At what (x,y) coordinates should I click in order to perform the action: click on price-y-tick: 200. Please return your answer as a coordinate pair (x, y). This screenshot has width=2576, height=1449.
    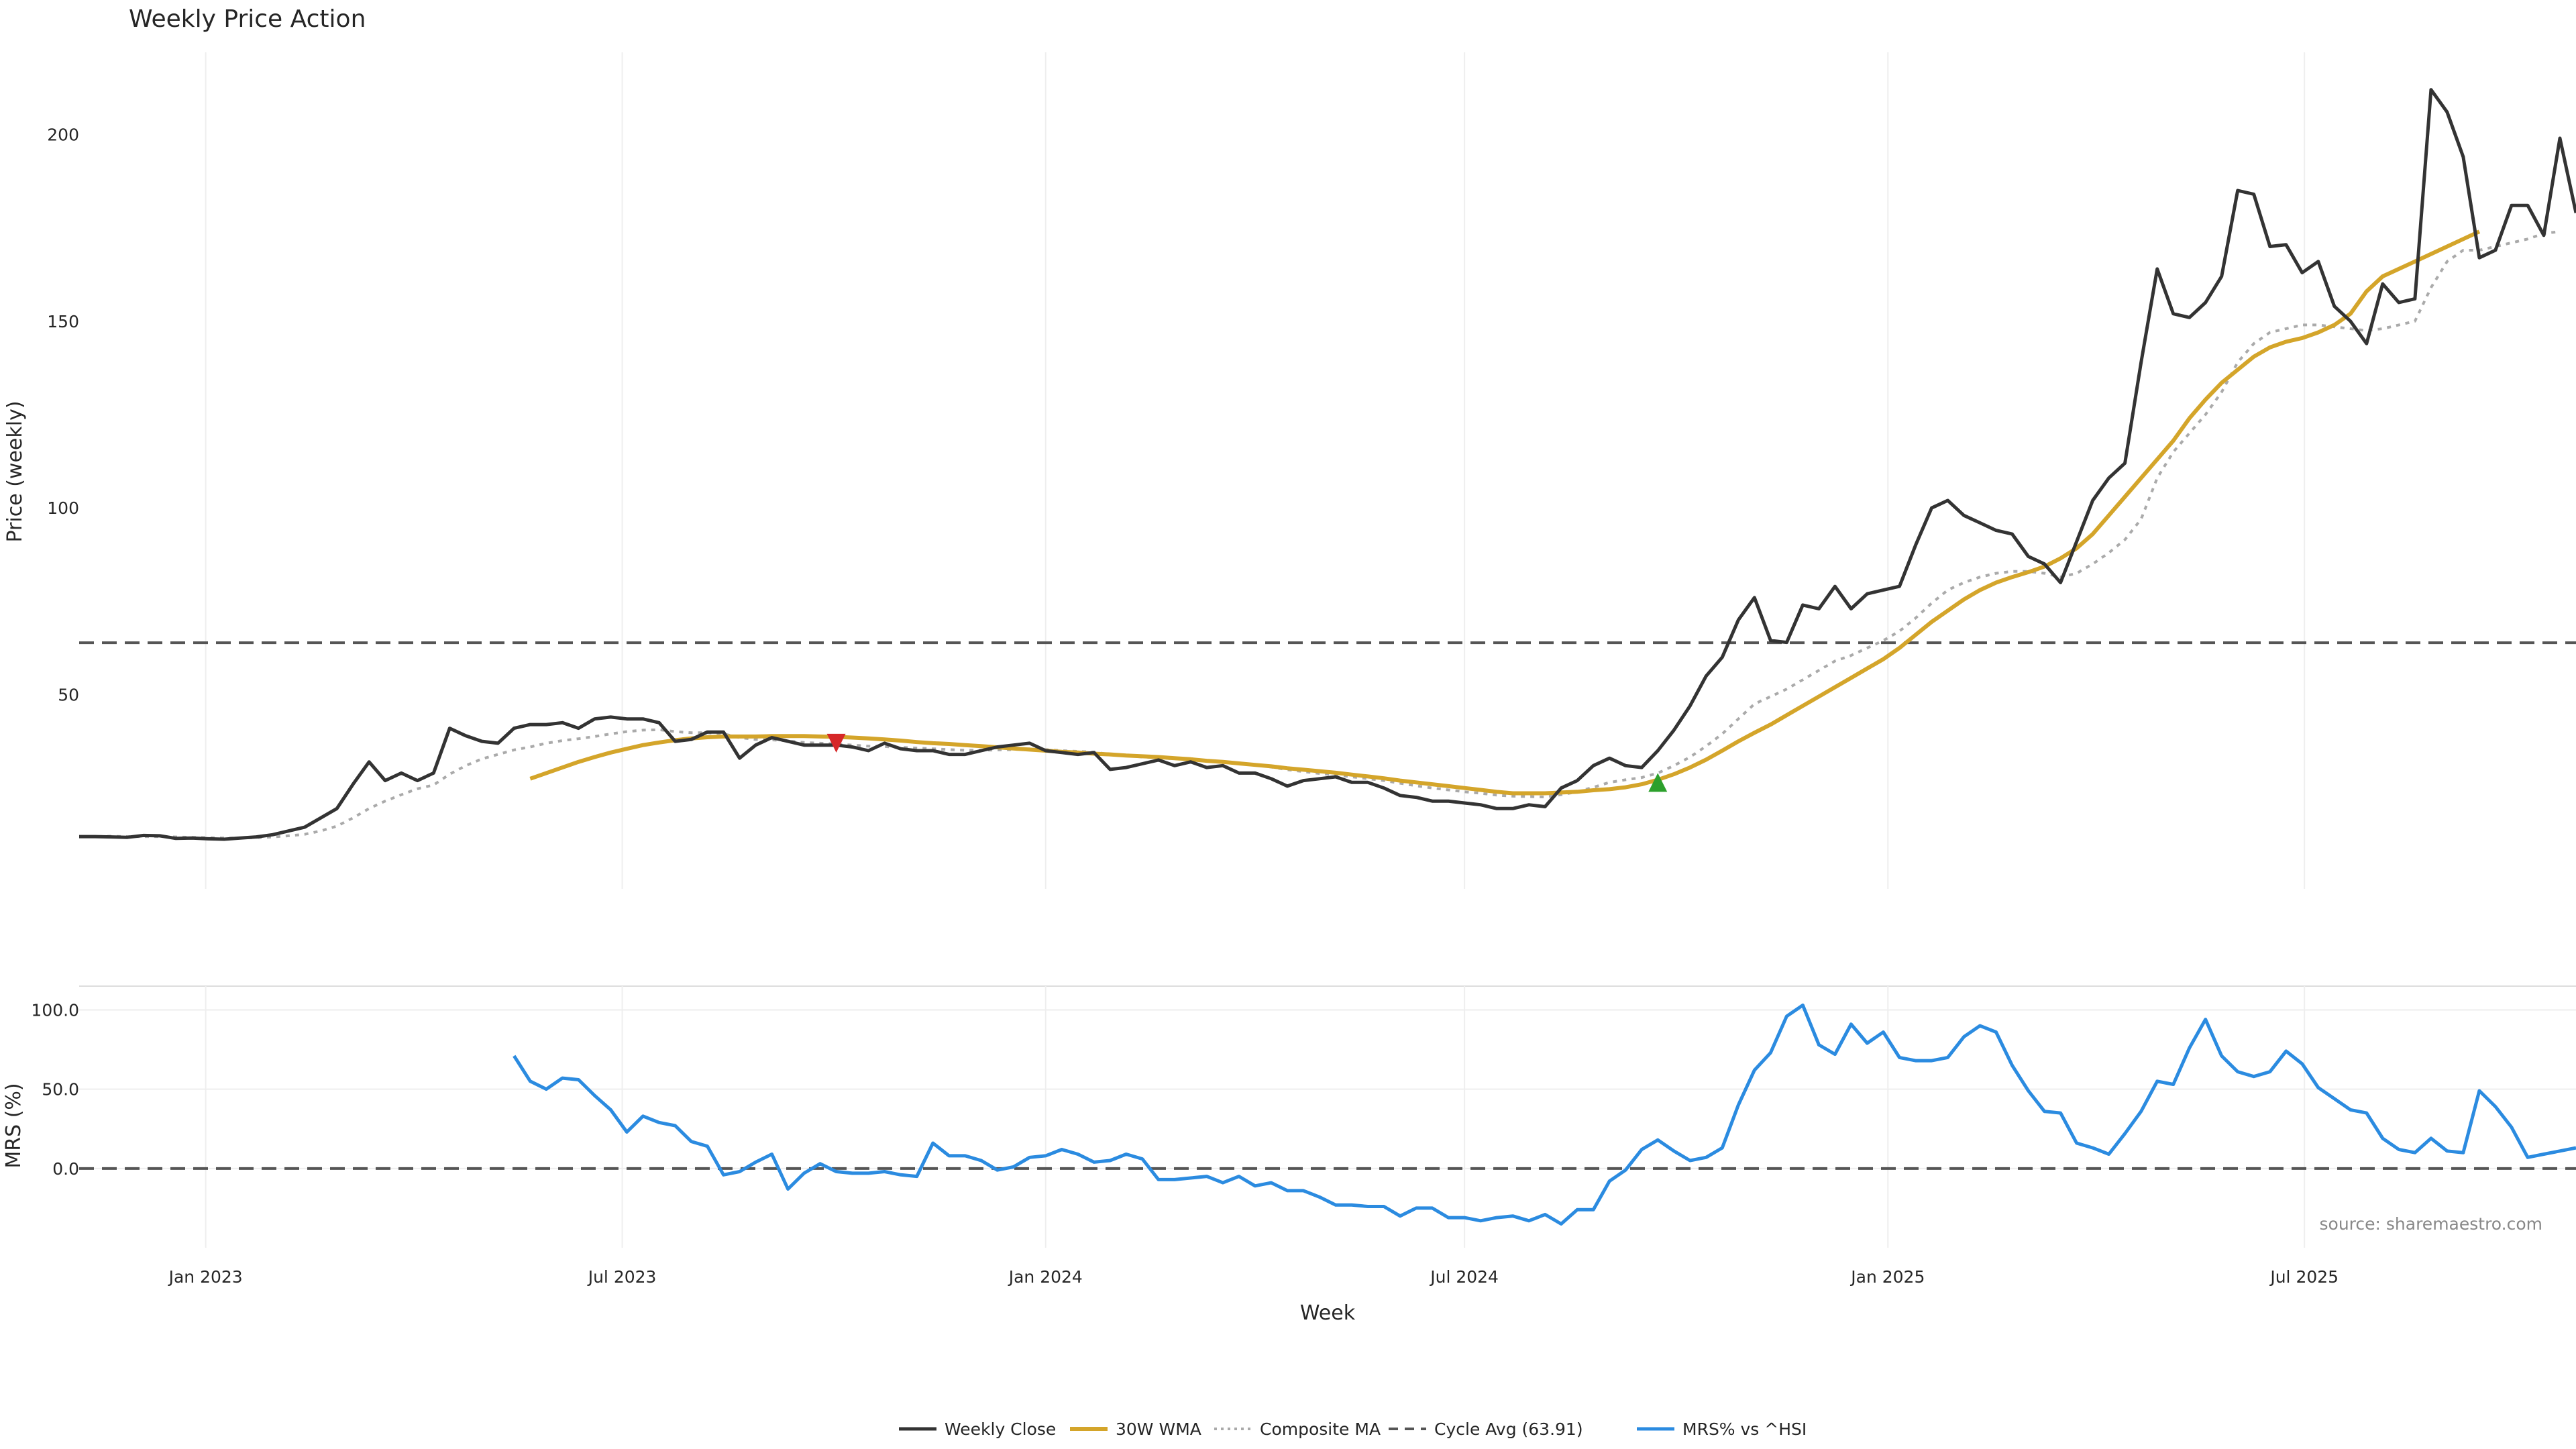
    Looking at the image, I should click on (63, 134).